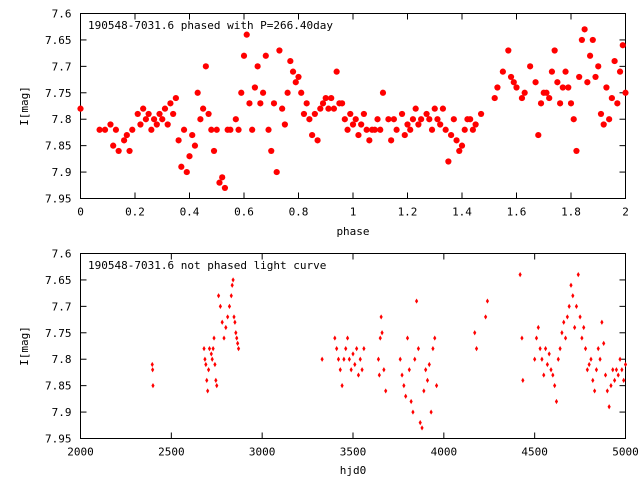 This screenshot has width=640, height=480. Describe the element at coordinates (353, 470) in the screenshot. I see `unphased-x-axis-label: hjd0` at that location.